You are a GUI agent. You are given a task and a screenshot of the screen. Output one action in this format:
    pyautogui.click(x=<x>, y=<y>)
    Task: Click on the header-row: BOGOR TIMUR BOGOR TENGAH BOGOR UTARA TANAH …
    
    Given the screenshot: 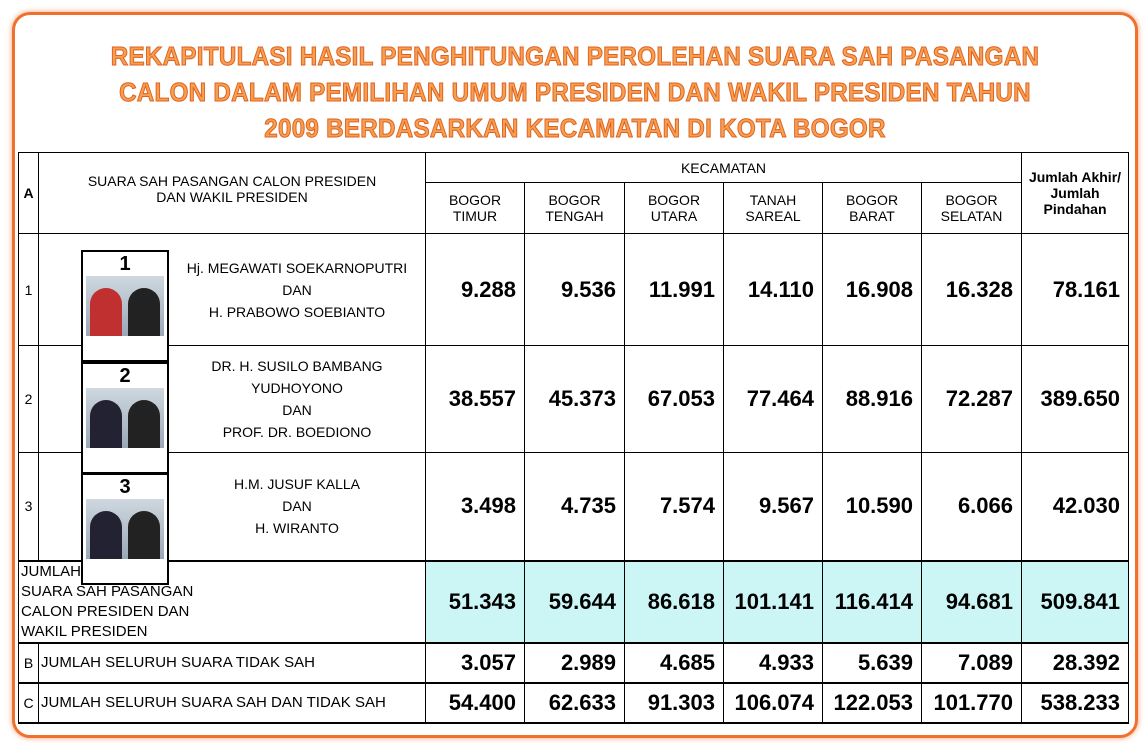 What is the action you would take?
    pyautogui.click(x=574, y=208)
    